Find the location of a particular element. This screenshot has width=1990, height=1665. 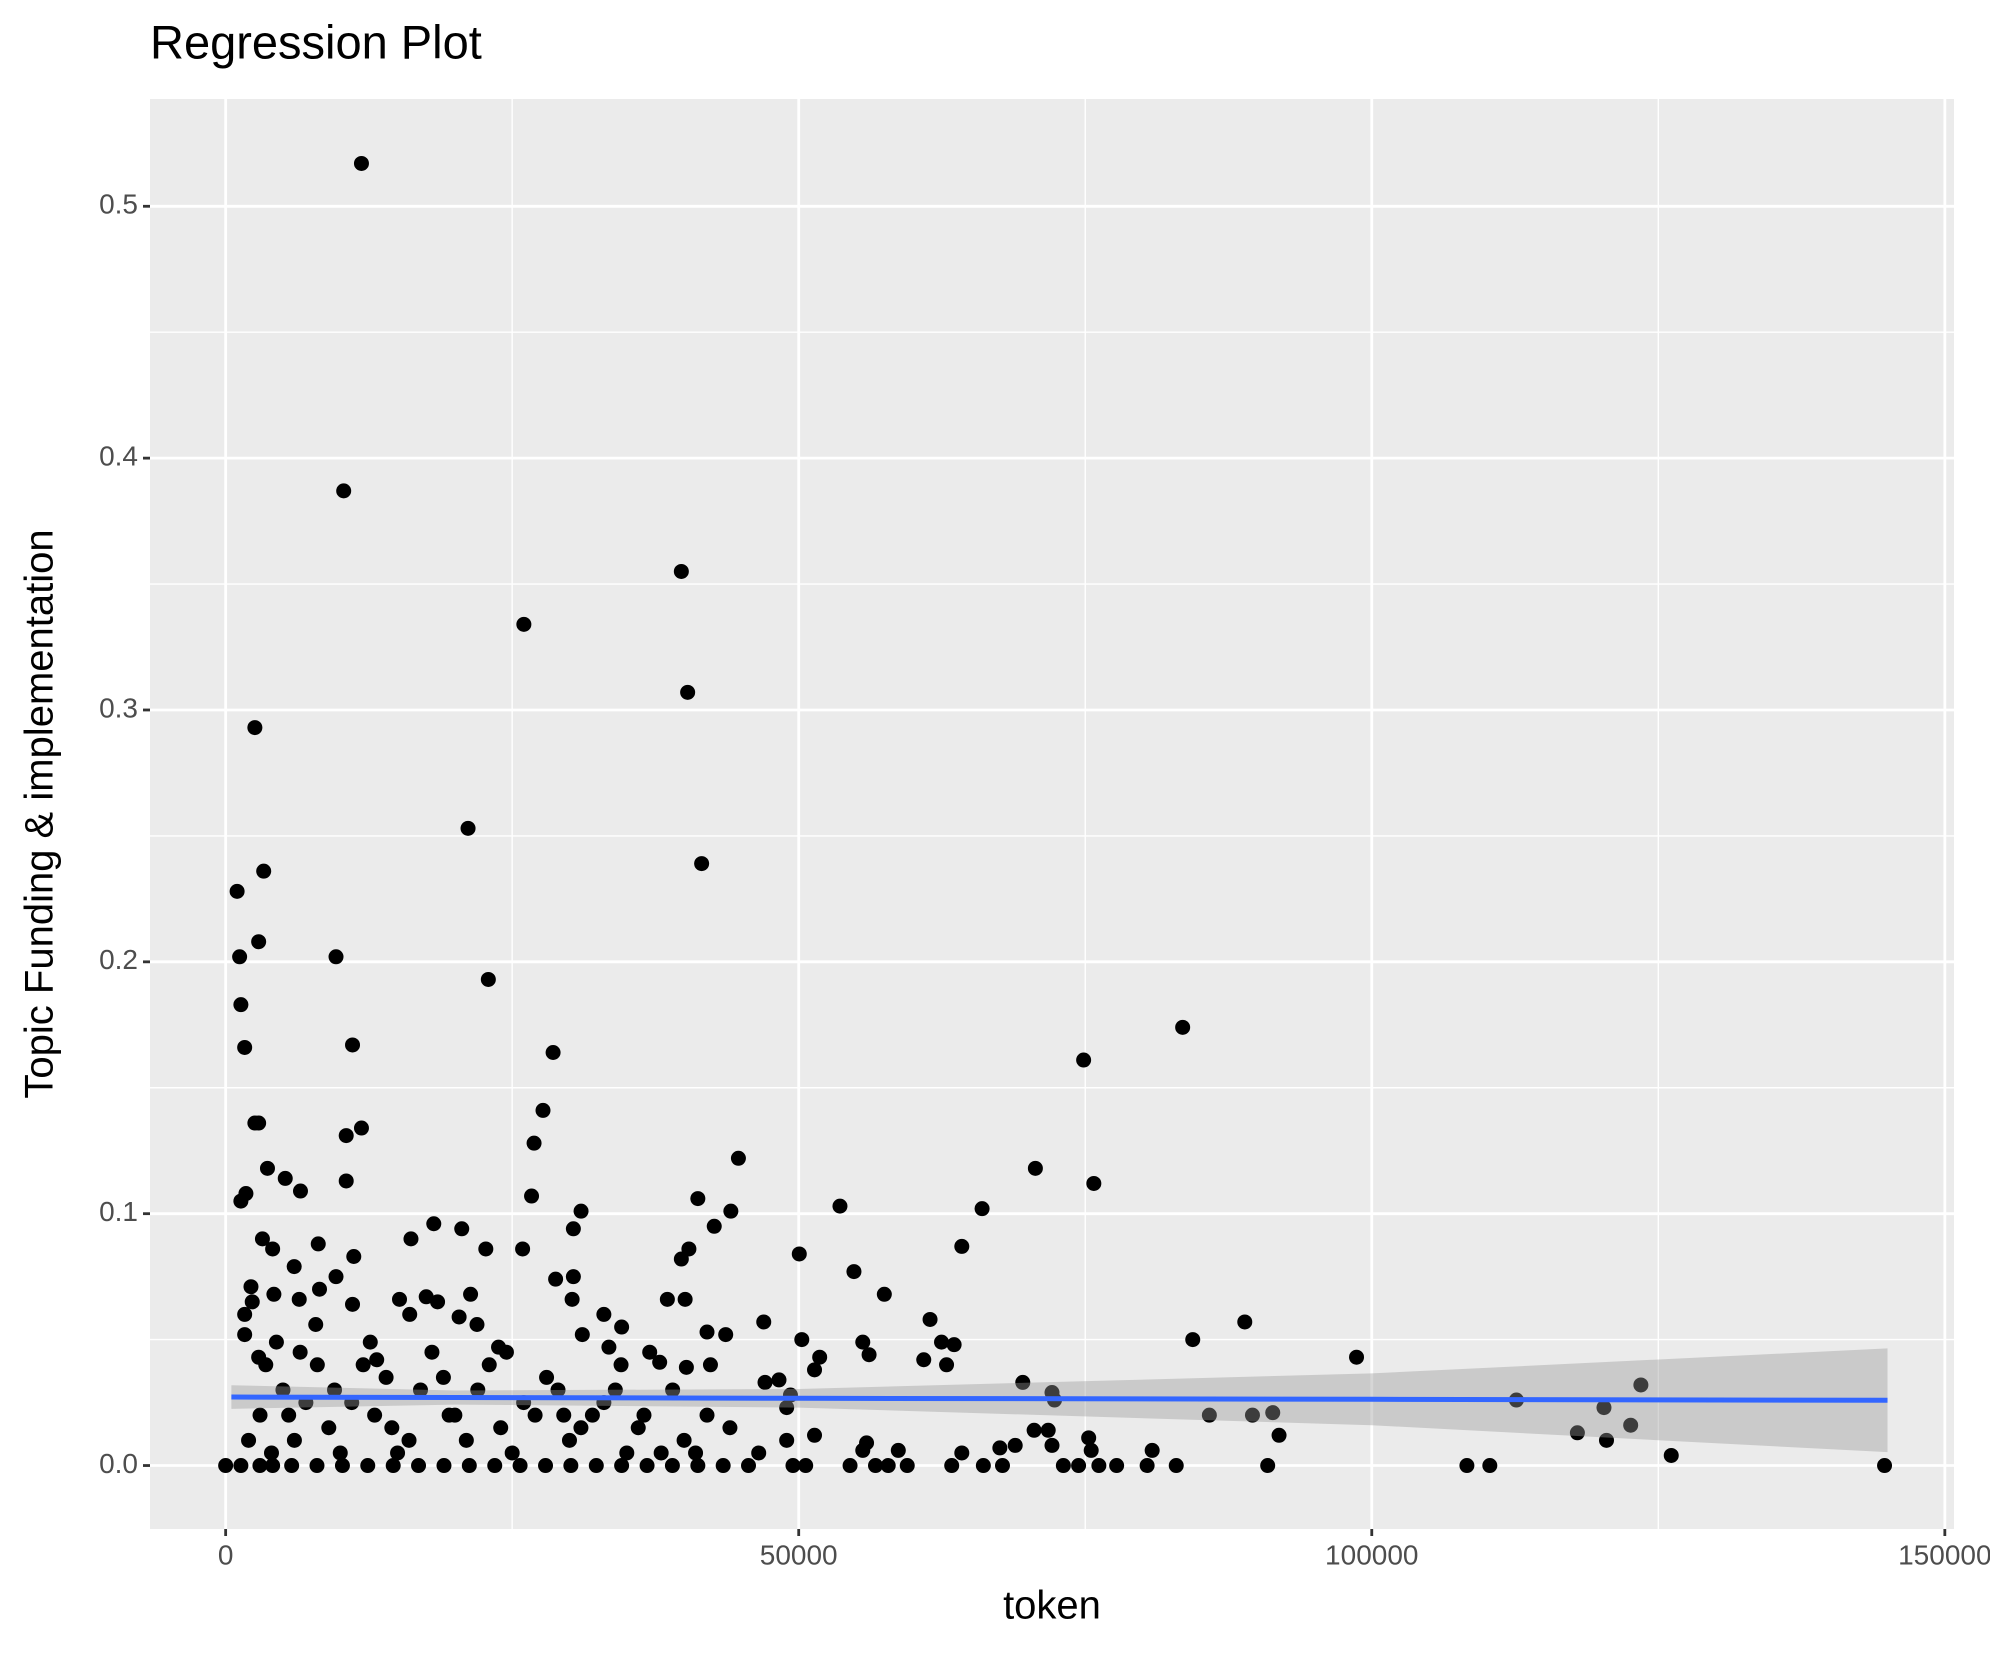

x-tick-label: 100000 is located at coordinates (1371, 1554).